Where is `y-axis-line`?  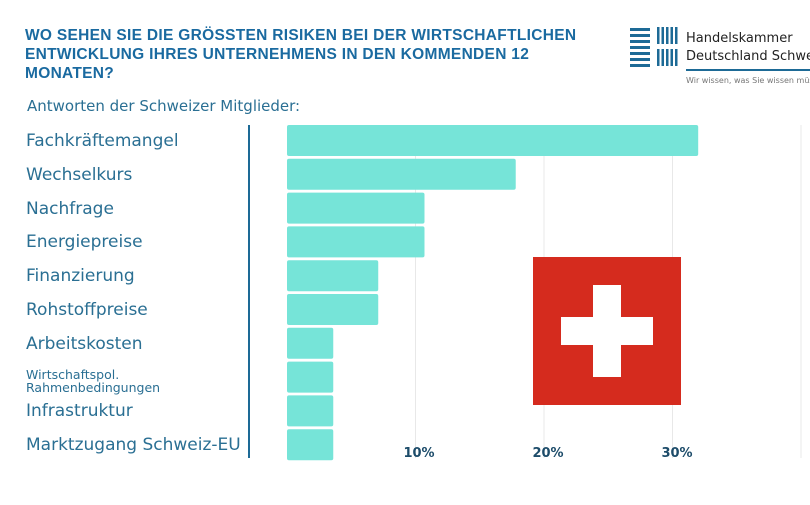
y-axis-line is located at coordinates (249, 291).